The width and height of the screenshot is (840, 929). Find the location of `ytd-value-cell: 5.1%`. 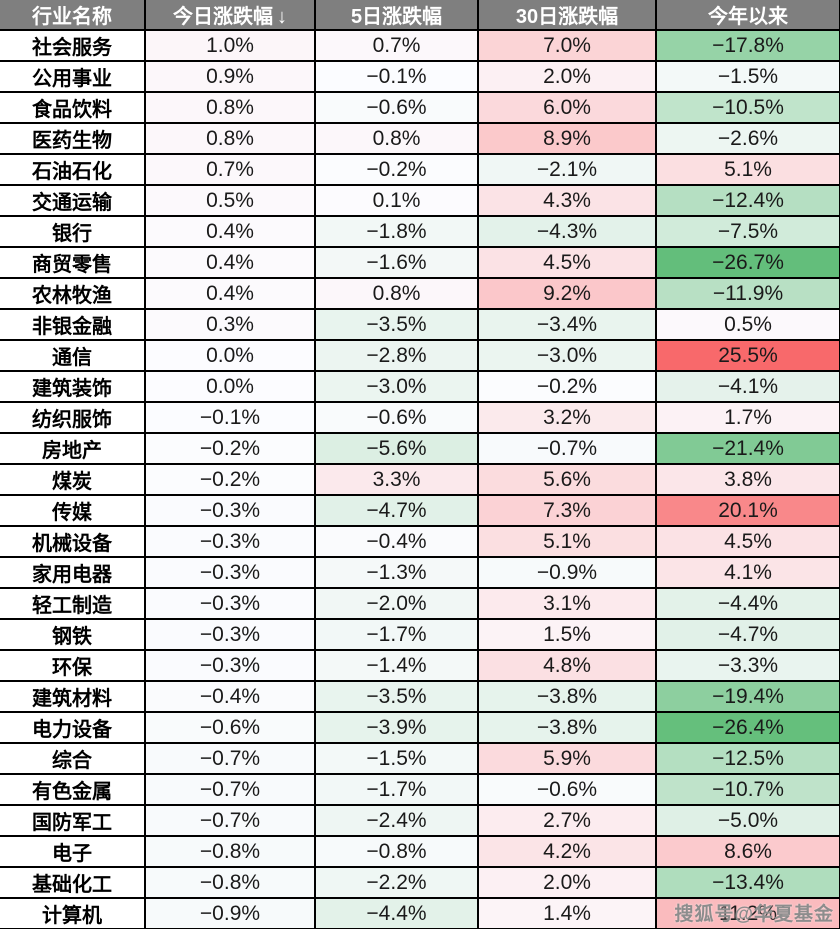

ytd-value-cell: 5.1% is located at coordinates (747, 169).